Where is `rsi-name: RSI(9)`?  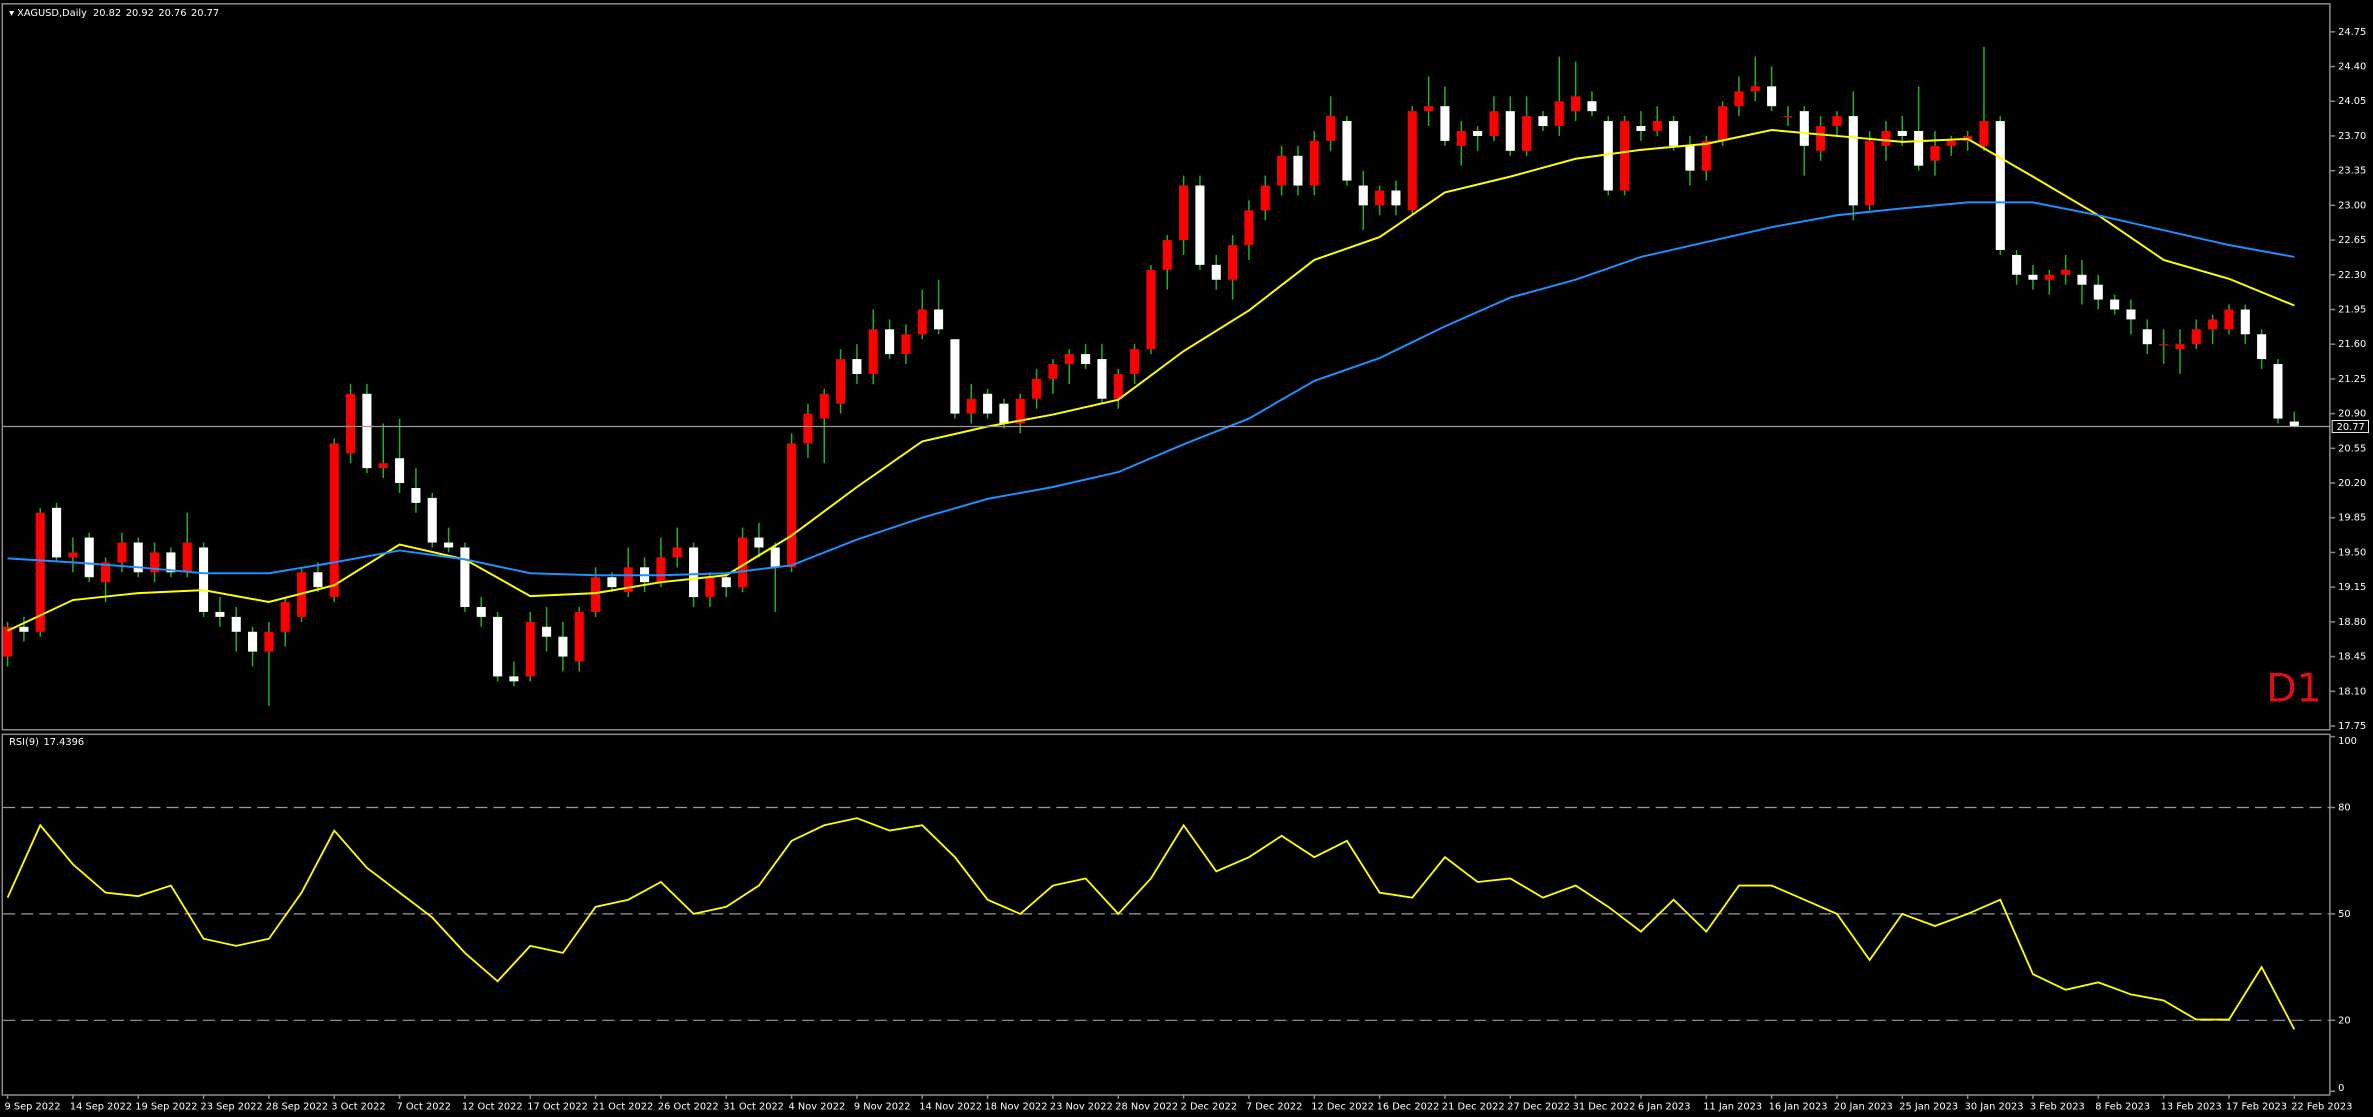 rsi-name: RSI(9) is located at coordinates (24, 742).